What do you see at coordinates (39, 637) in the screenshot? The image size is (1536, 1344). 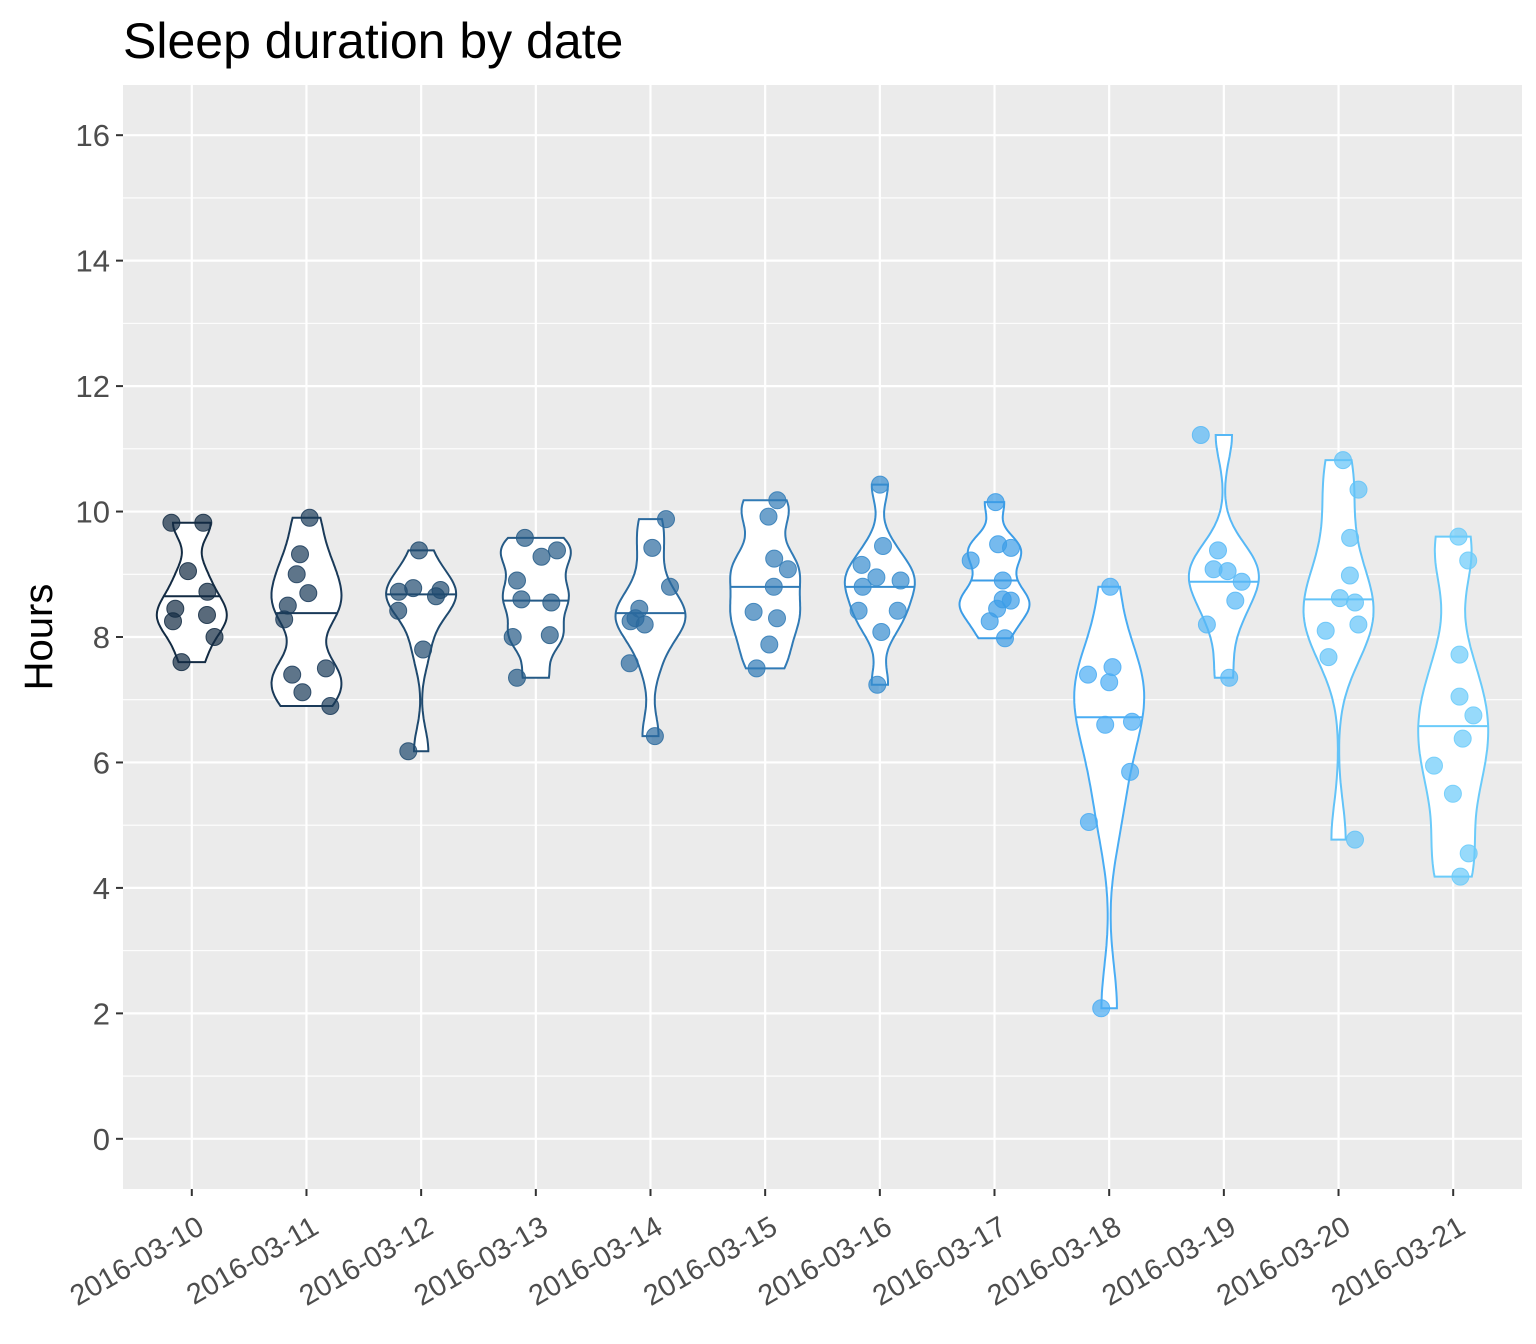 I see `y-axis-label: Hours` at bounding box center [39, 637].